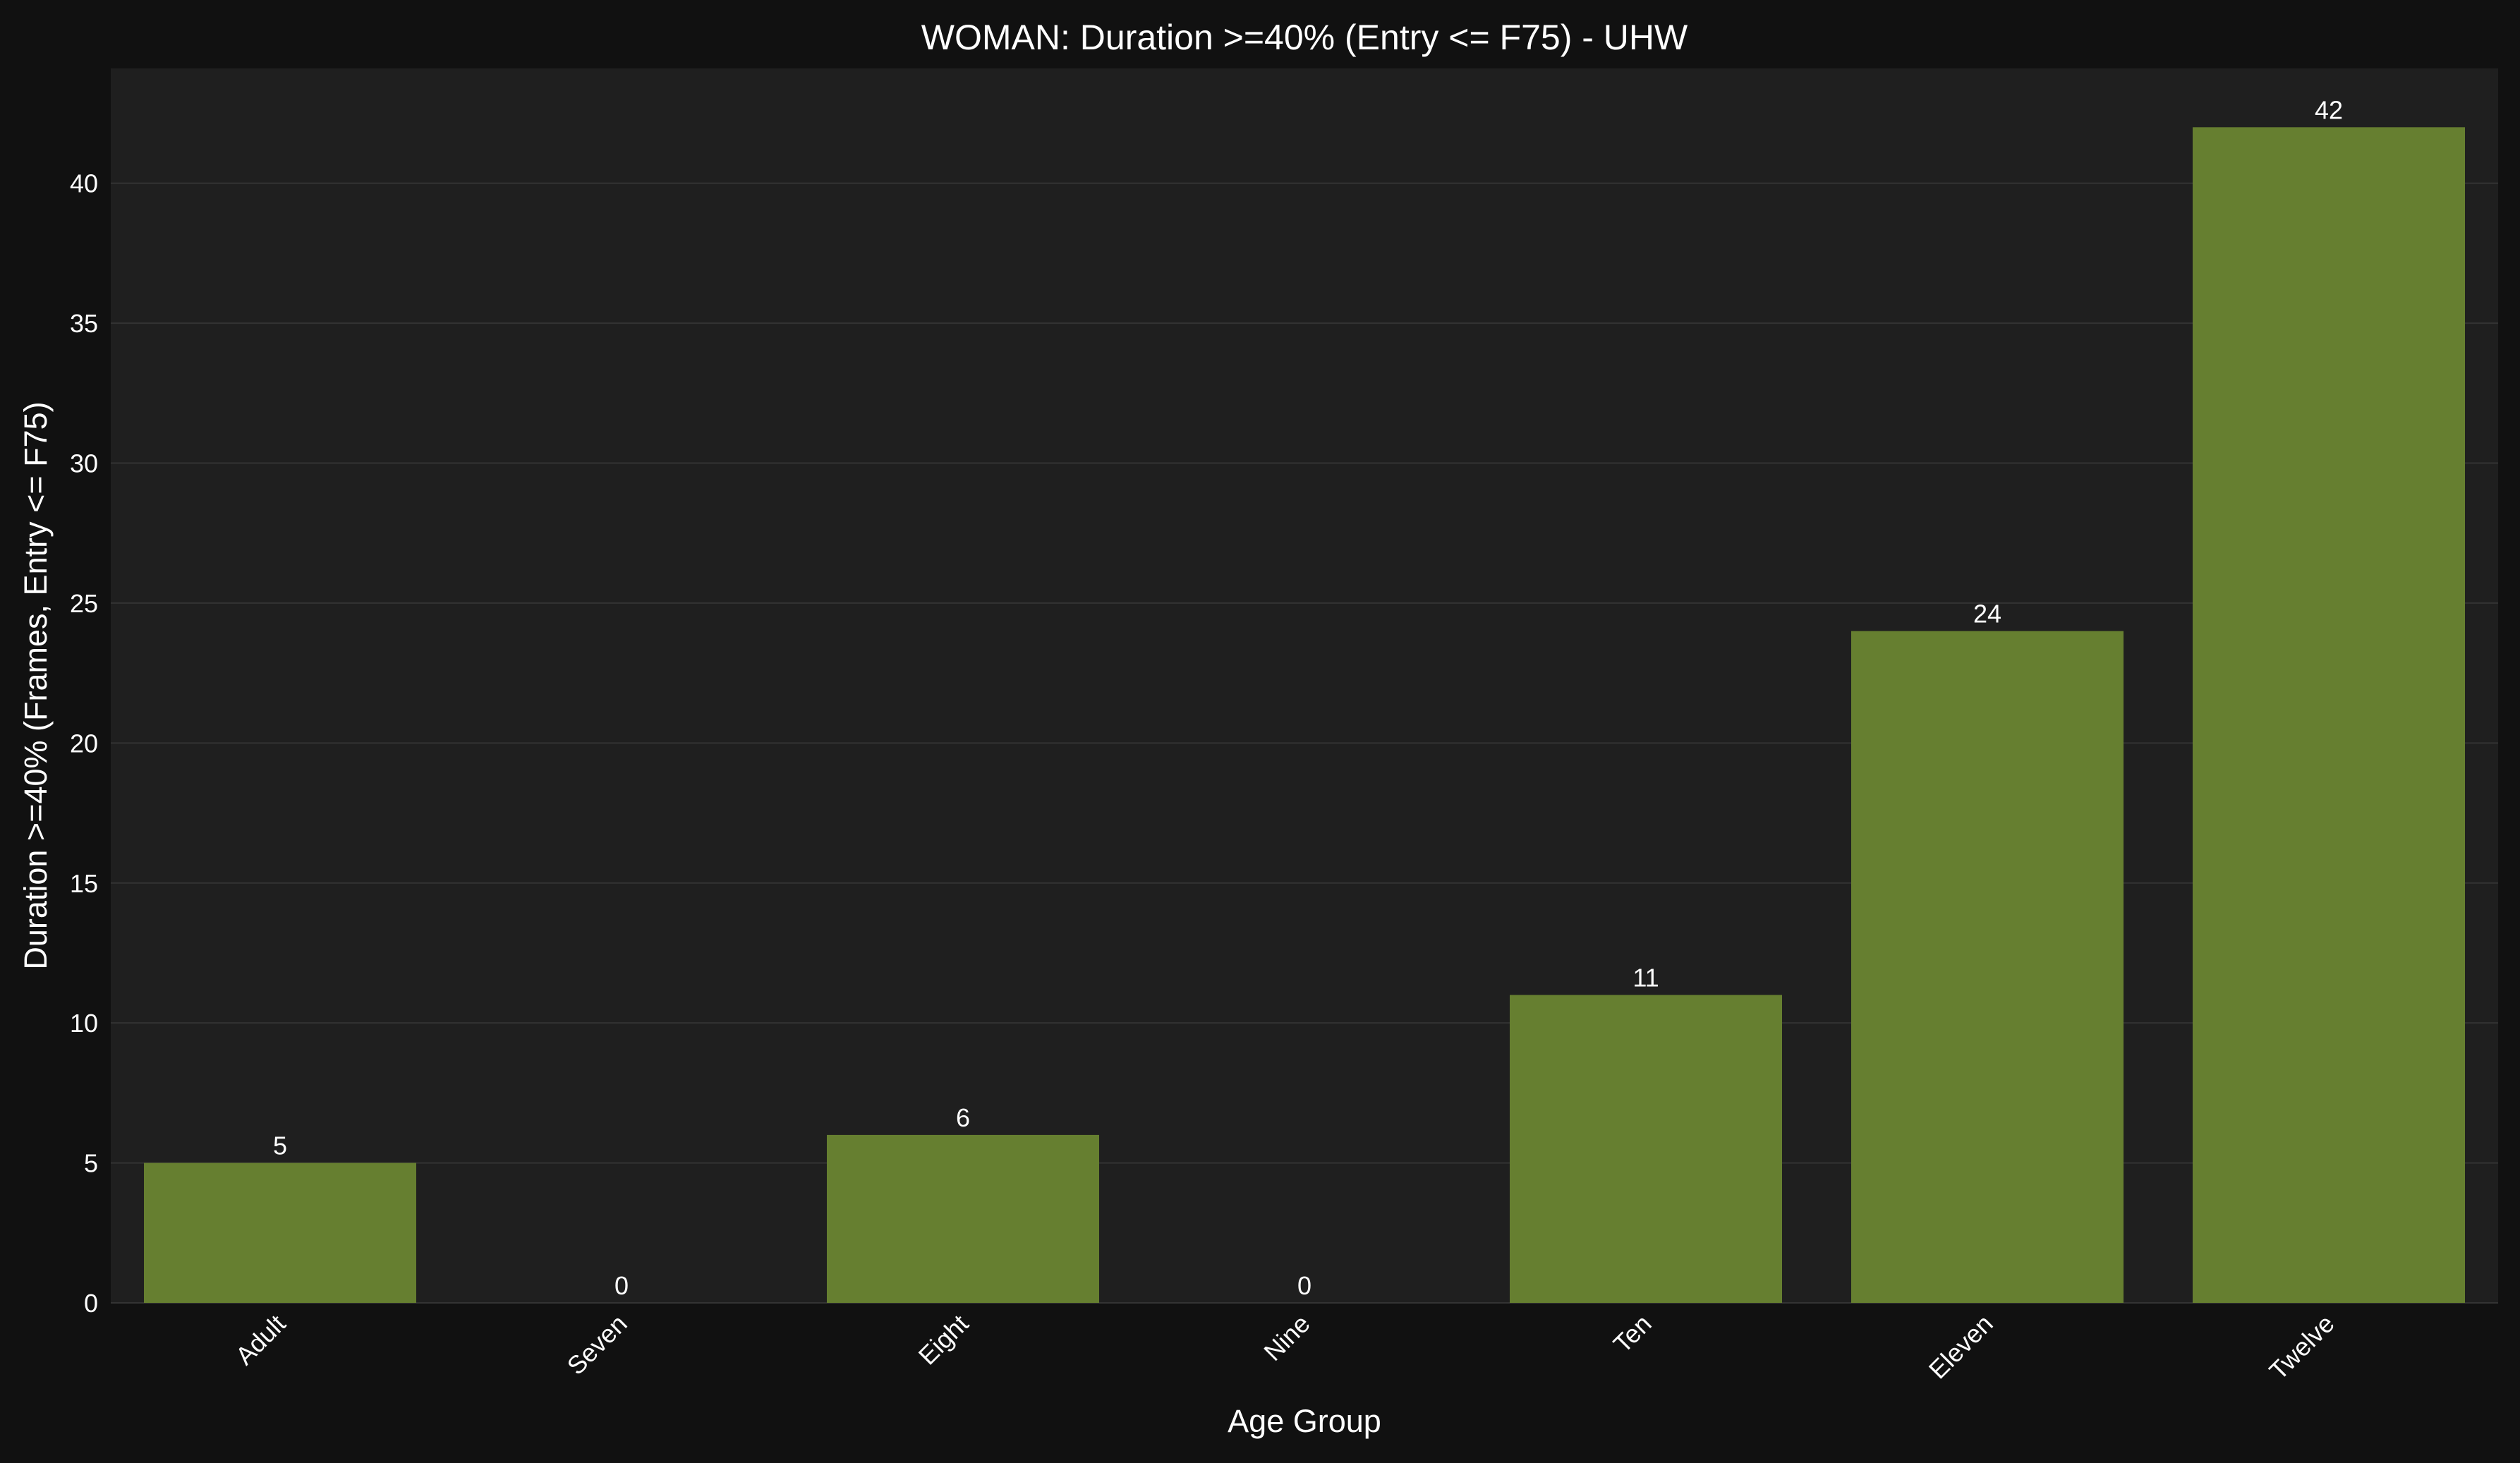 The height and width of the screenshot is (1463, 2520). Describe the element at coordinates (84, 463) in the screenshot. I see `y-tick-label: 30` at that location.